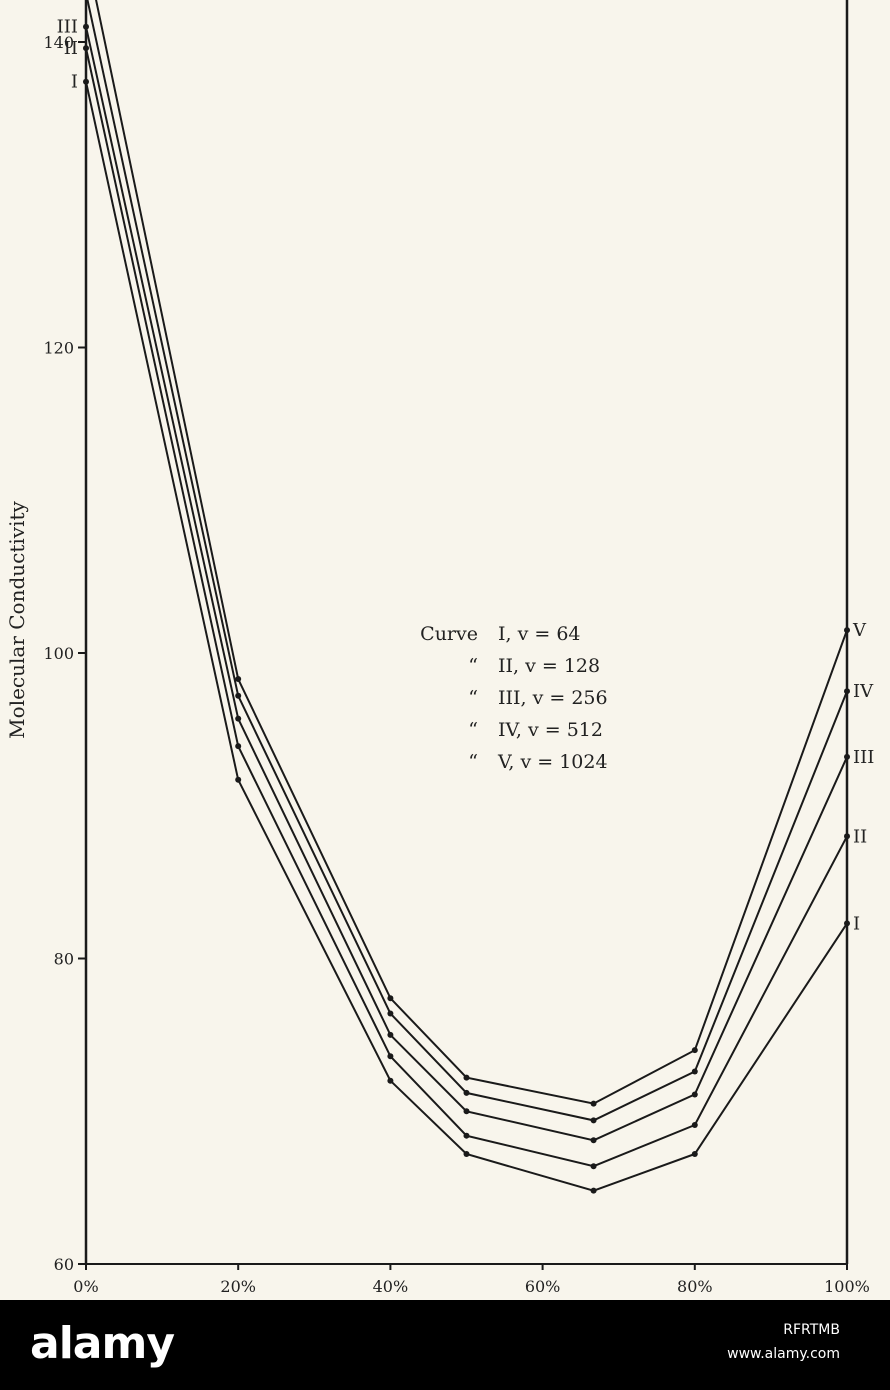 The height and width of the screenshot is (1390, 890). I want to click on y-tick-label: 140, so click(58, 42).